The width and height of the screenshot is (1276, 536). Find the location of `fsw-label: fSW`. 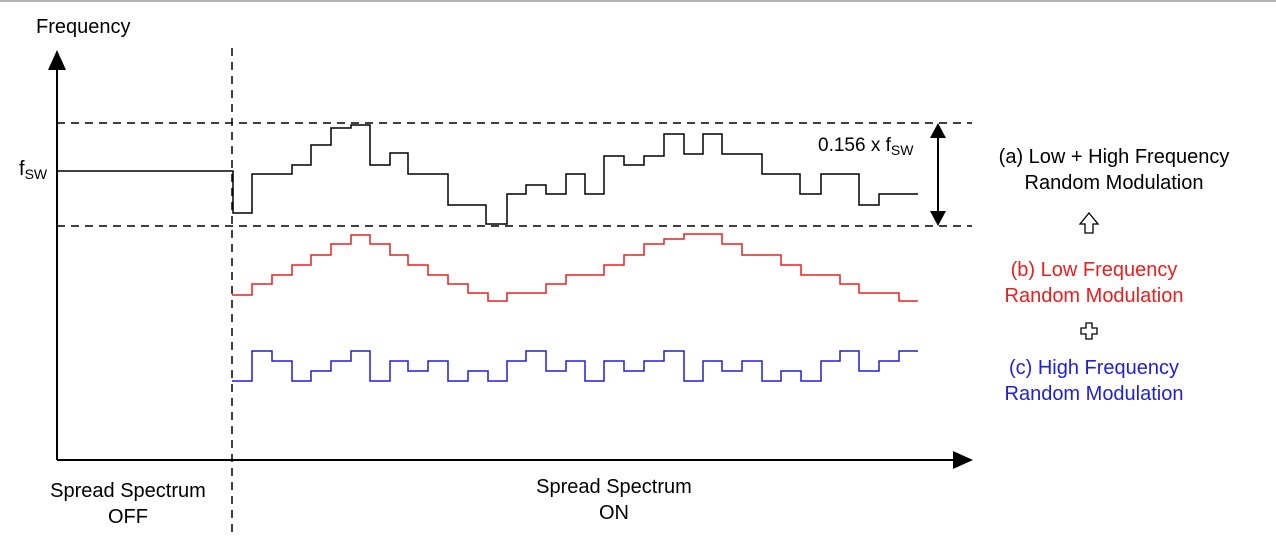

fsw-label: fSW is located at coordinates (33, 170).